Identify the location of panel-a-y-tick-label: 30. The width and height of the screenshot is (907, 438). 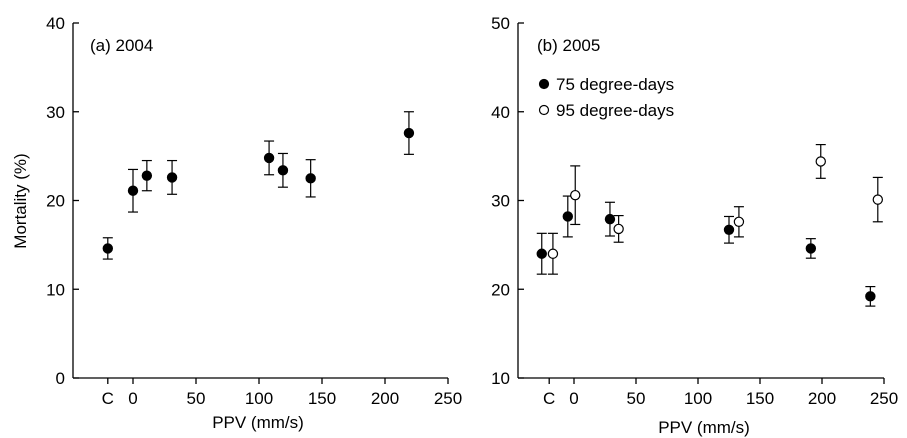
(55, 112).